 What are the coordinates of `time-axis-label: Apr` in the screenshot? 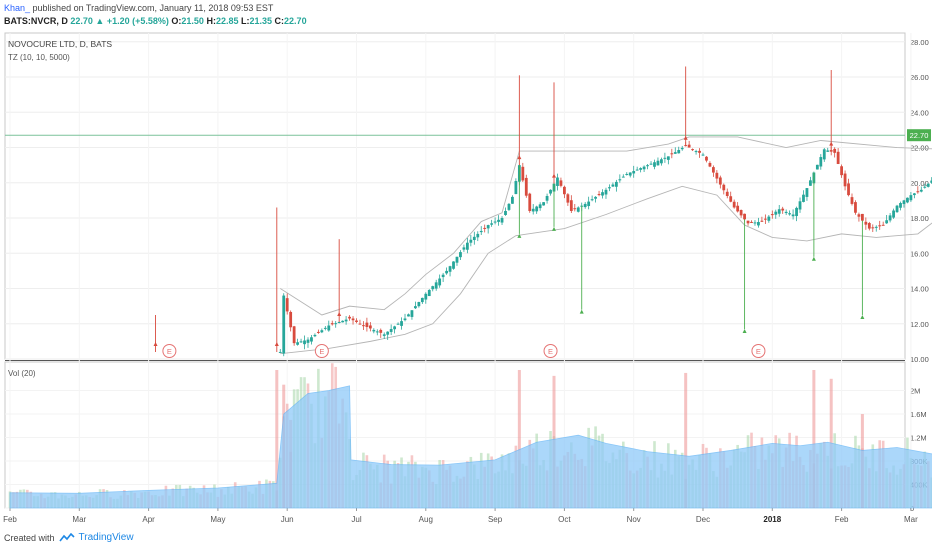 It's located at (148, 519).